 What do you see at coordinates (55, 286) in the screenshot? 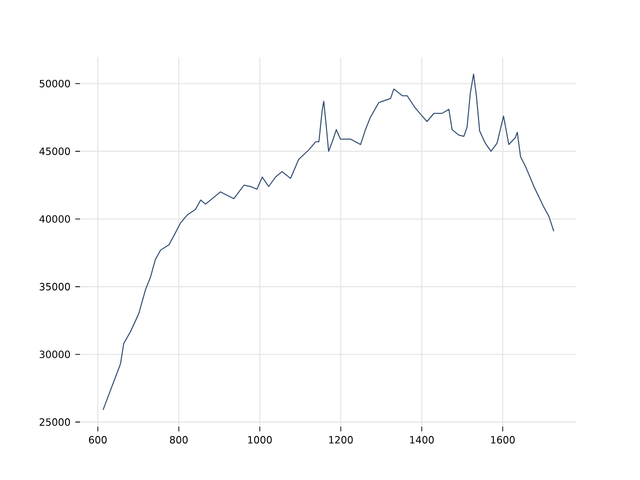
I see `y-tick-label: 35000` at bounding box center [55, 286].